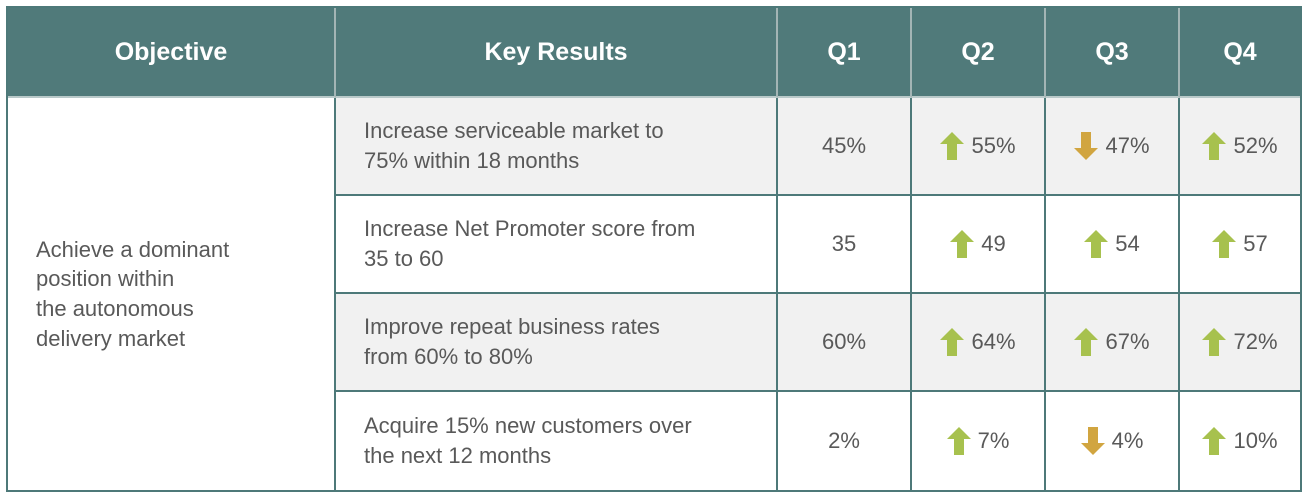  Describe the element at coordinates (1127, 341) in the screenshot. I see `q3-value: 67%` at that location.